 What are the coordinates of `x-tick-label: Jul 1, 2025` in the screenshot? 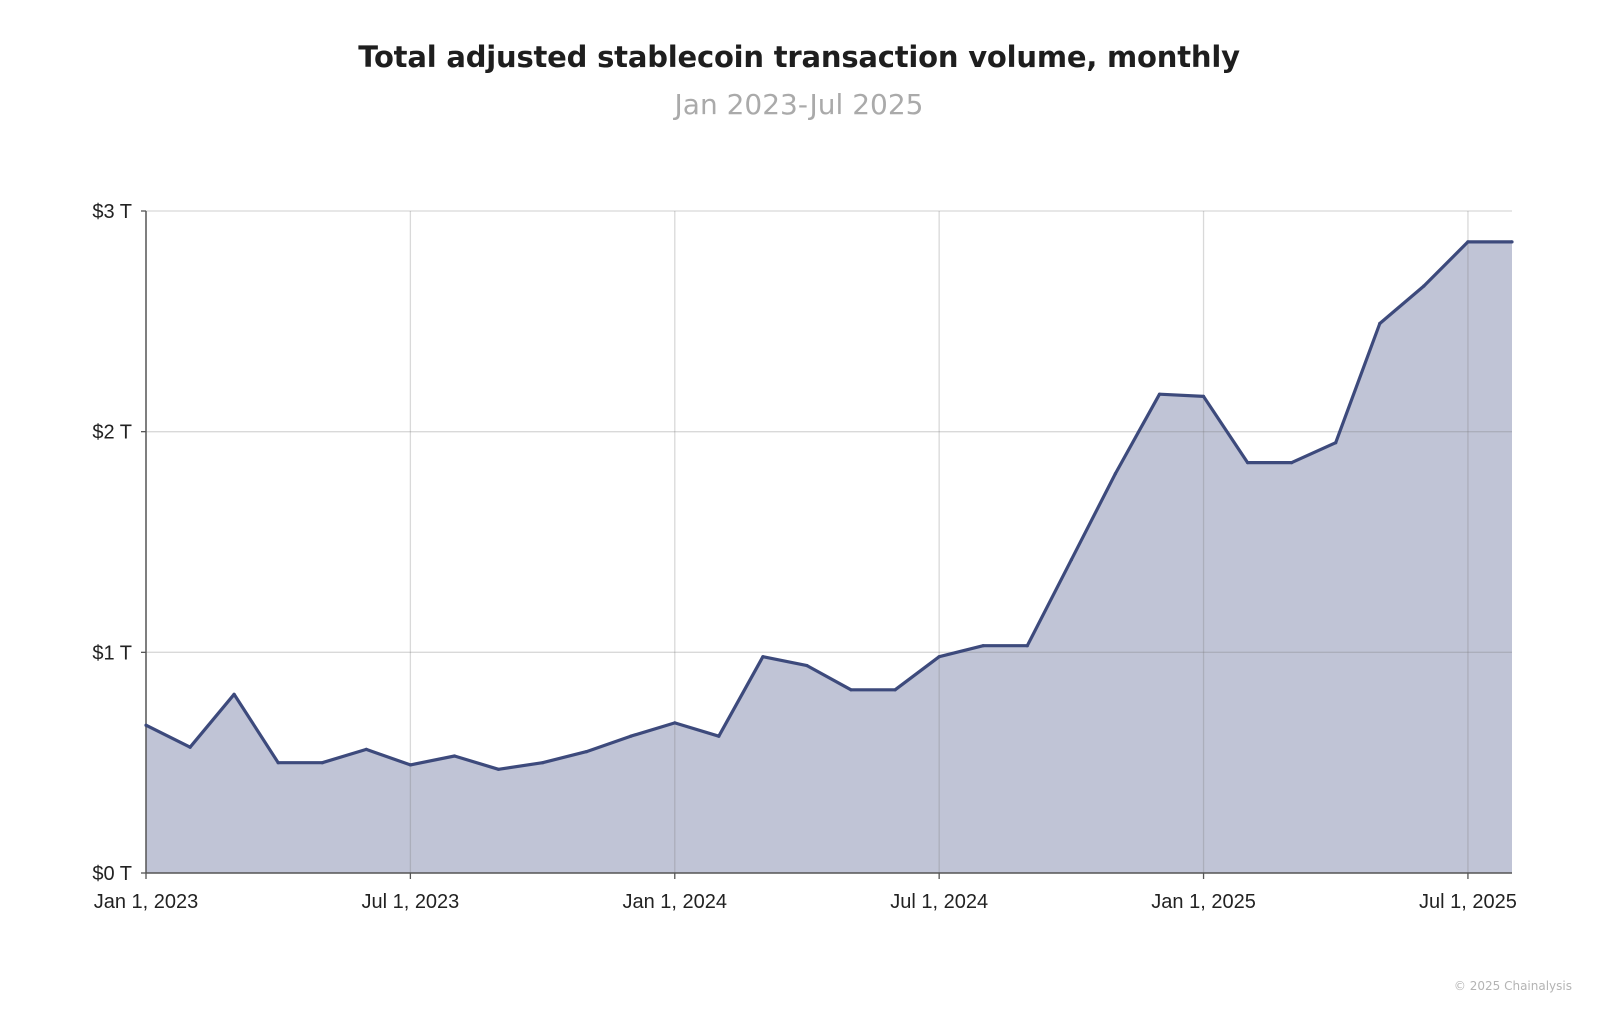 It's located at (1468, 902).